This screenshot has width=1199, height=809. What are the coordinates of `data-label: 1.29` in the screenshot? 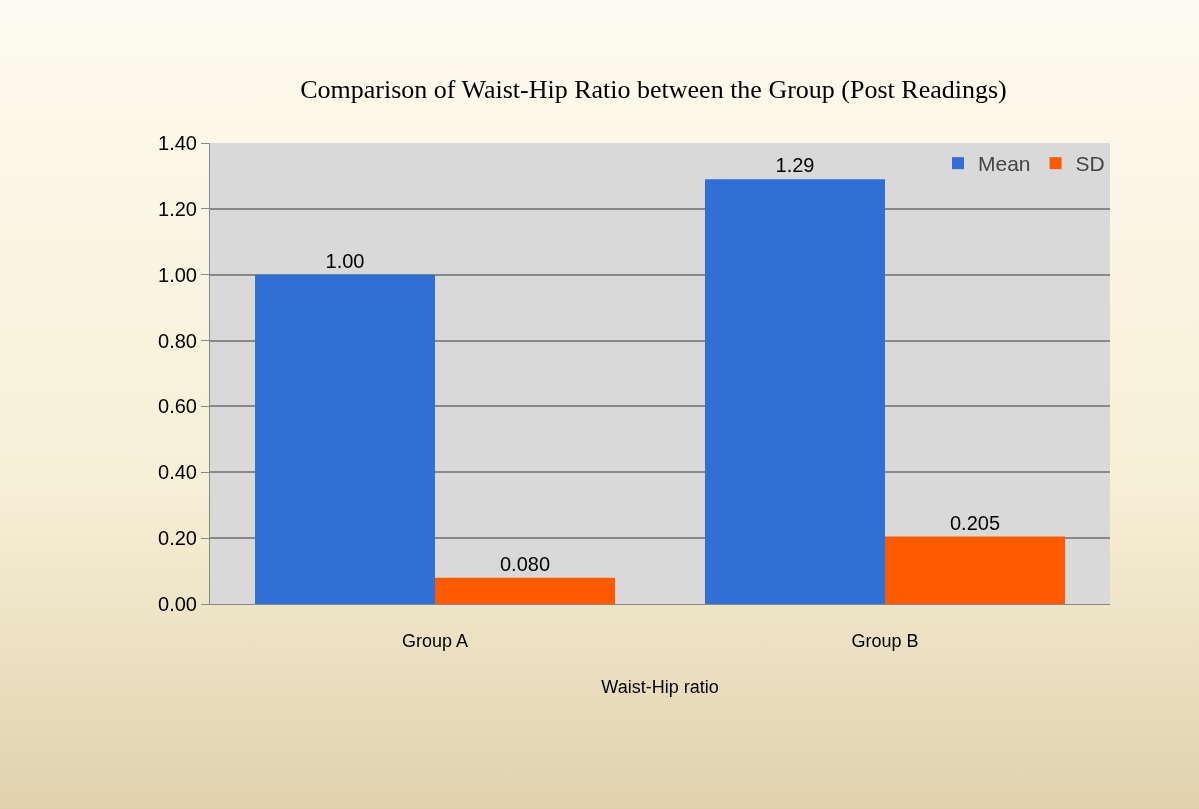 It's located at (795, 165).